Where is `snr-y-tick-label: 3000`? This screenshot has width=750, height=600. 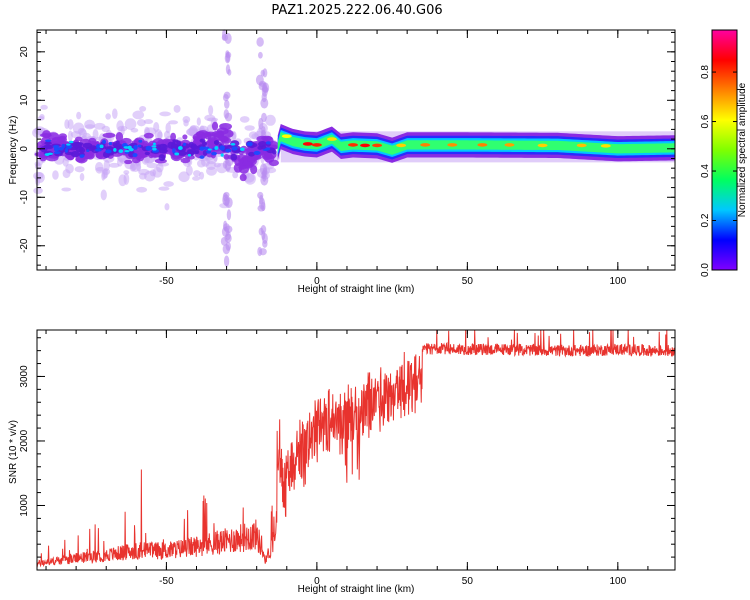 snr-y-tick-label: 3000 is located at coordinates (24, 376).